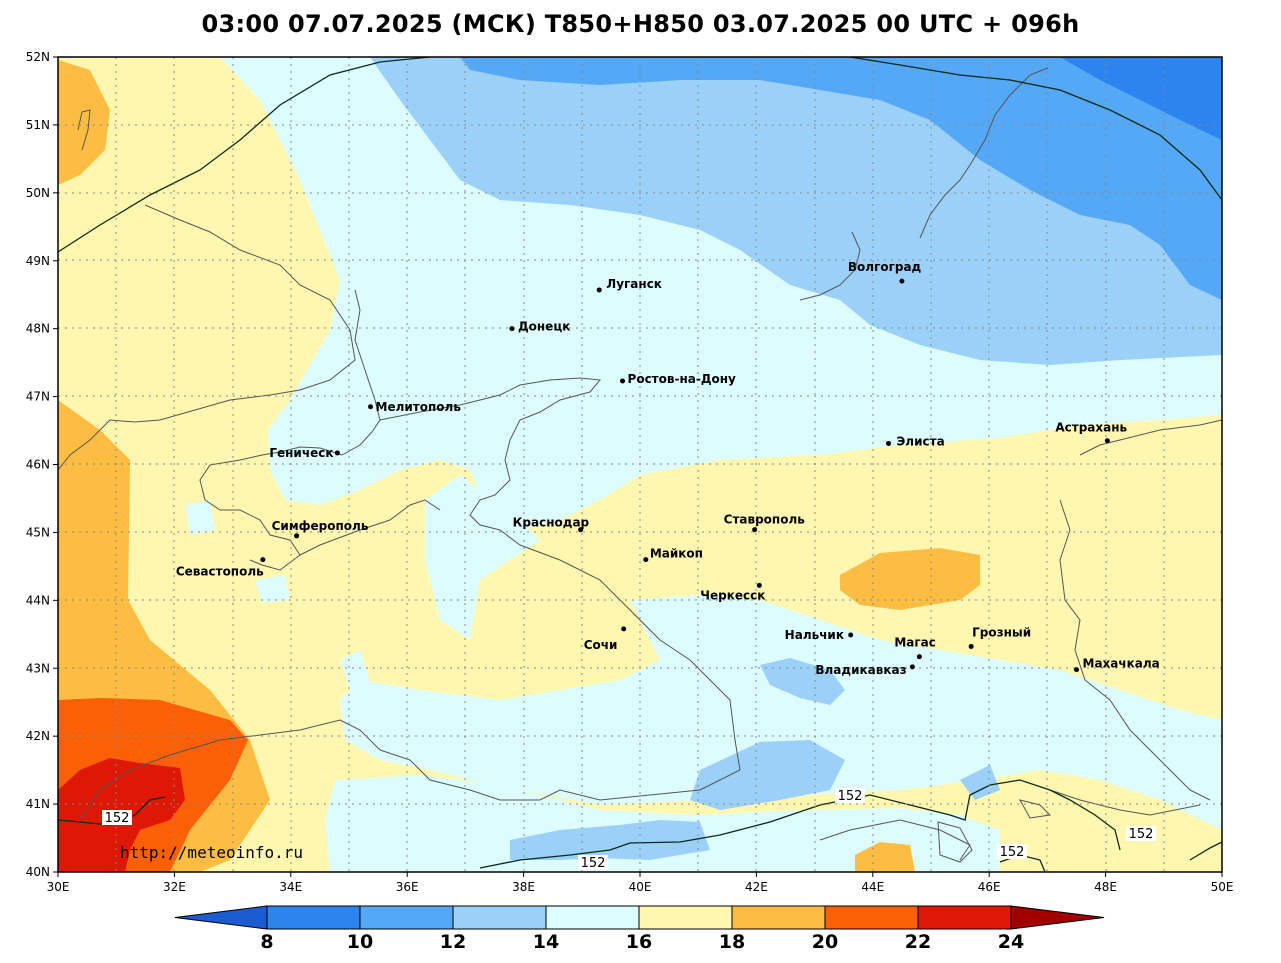  I want to click on city-label: Мелитополь, so click(419, 407).